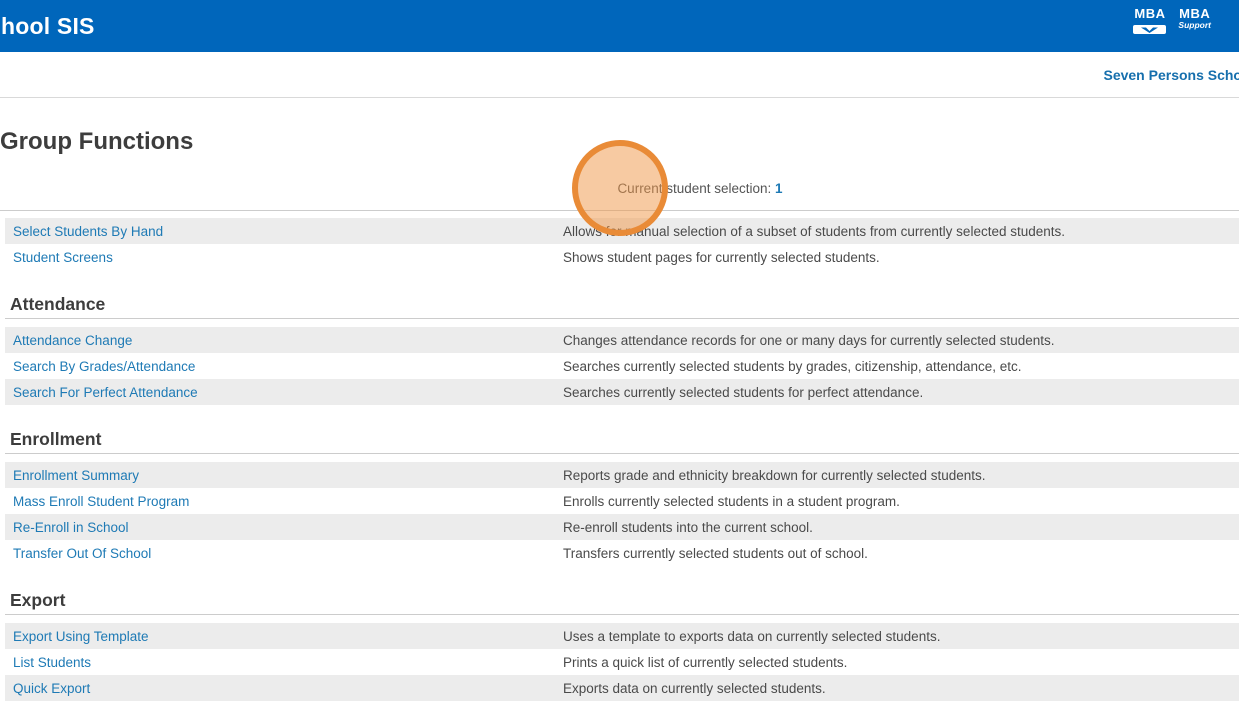 Image resolution: width=1239 pixels, height=701 pixels. I want to click on mba-support-logo: MBA Support, so click(1194, 18).